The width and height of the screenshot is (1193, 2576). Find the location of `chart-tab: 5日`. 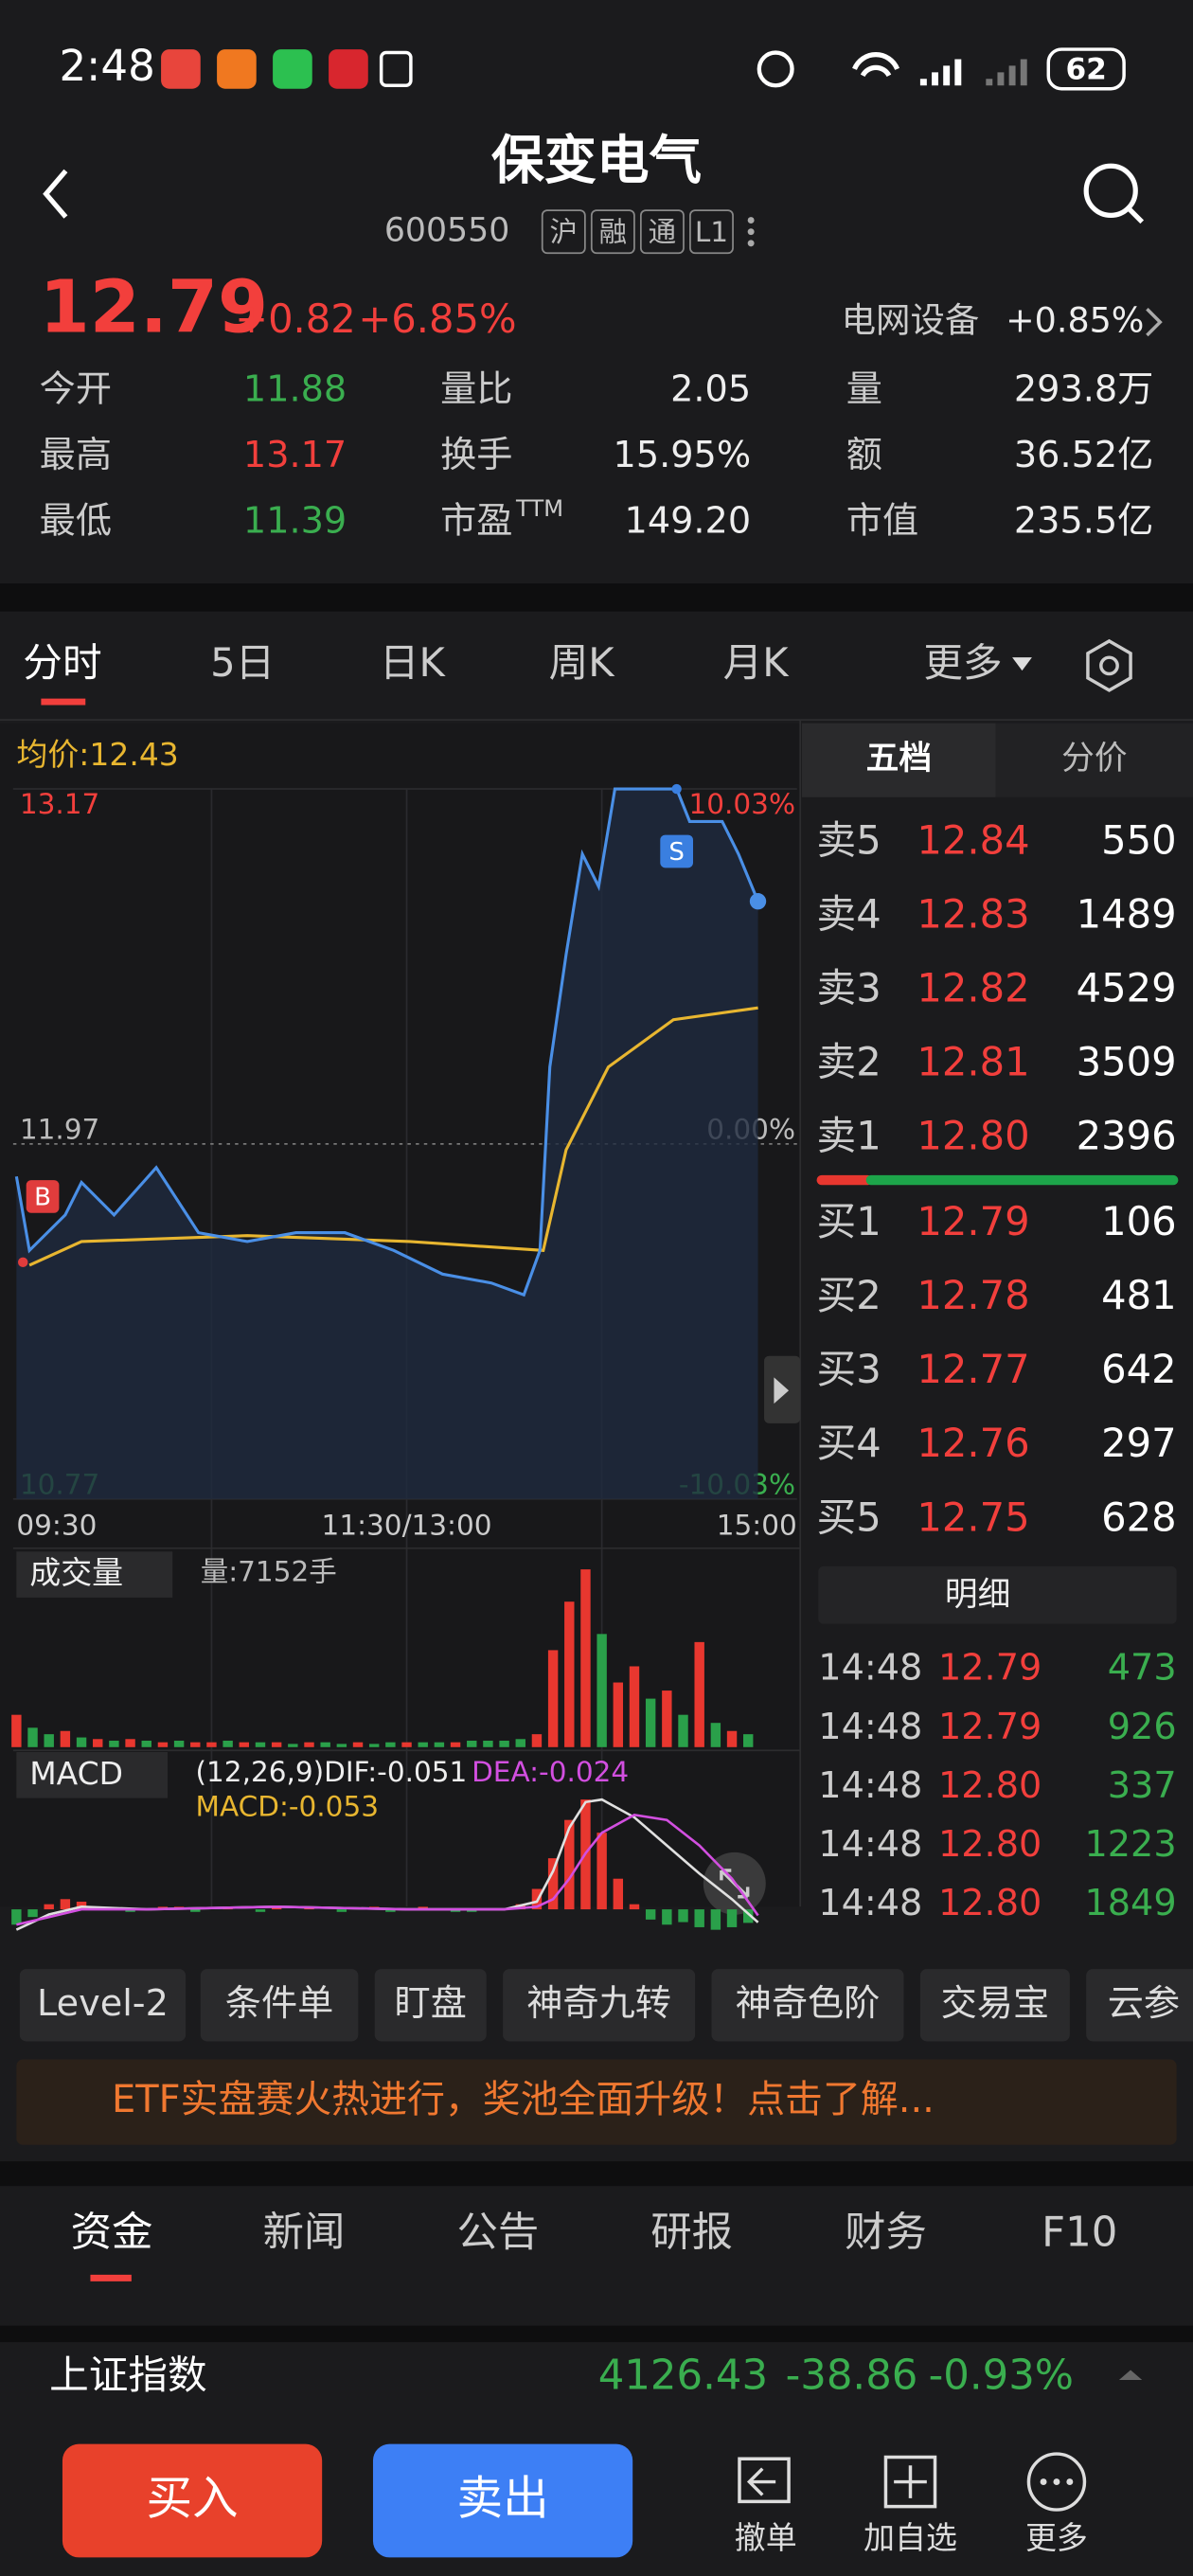

chart-tab: 5日 is located at coordinates (242, 662).